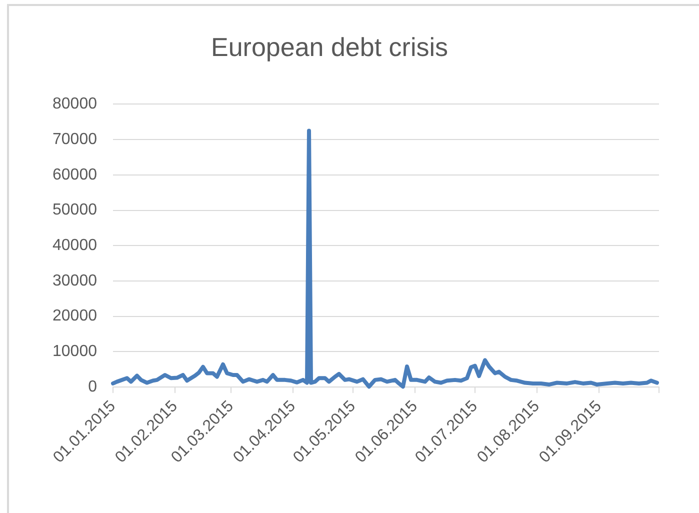 The width and height of the screenshot is (699, 513). I want to click on chart-title: European debt crisis, so click(329, 47).